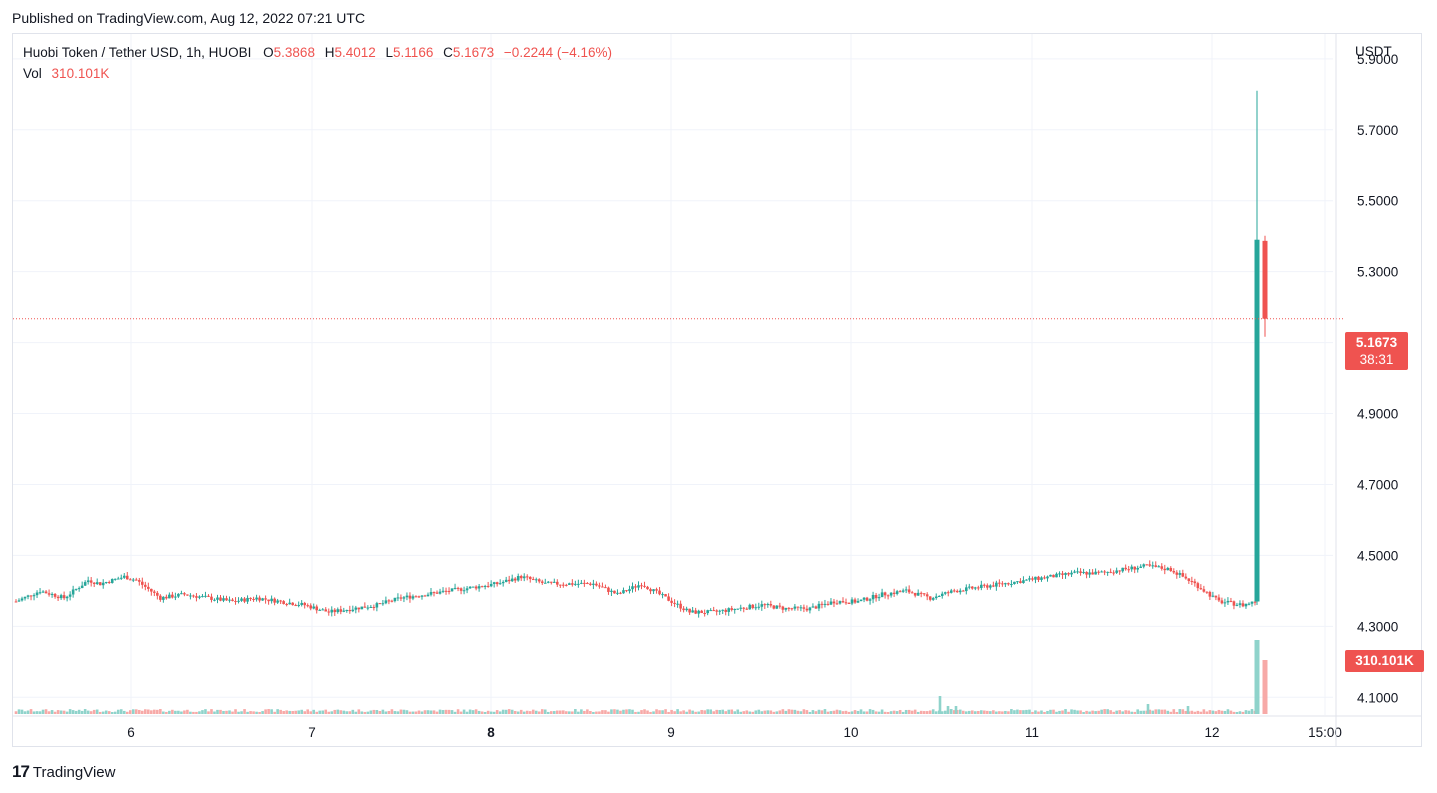 The image size is (1437, 793). I want to click on x-tick-label: 7, so click(312, 732).